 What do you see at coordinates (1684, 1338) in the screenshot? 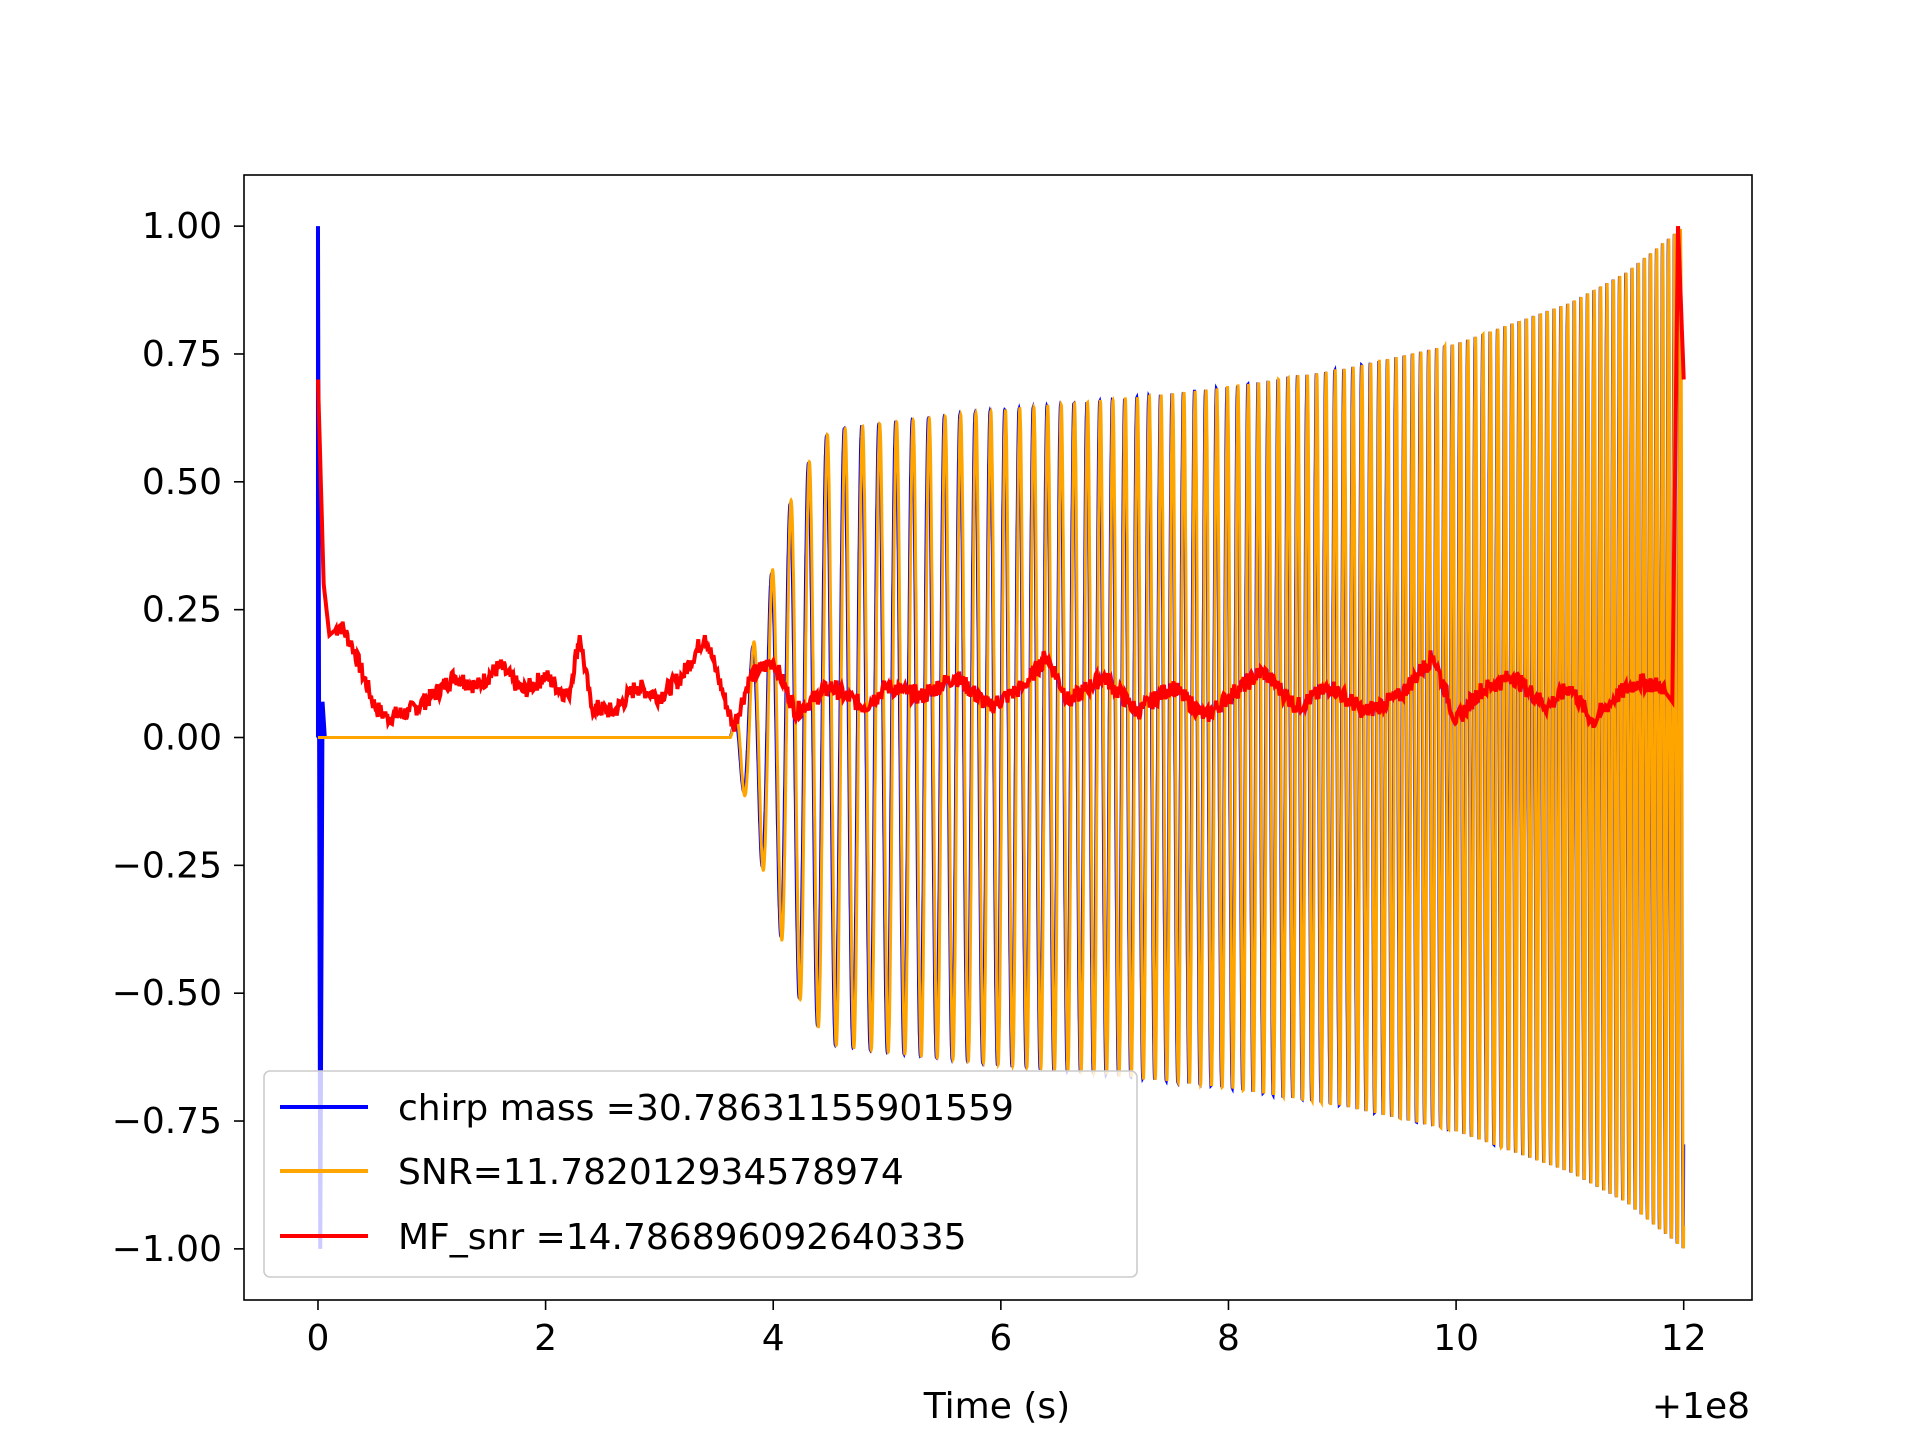
I see `x-tick-label: 12` at bounding box center [1684, 1338].